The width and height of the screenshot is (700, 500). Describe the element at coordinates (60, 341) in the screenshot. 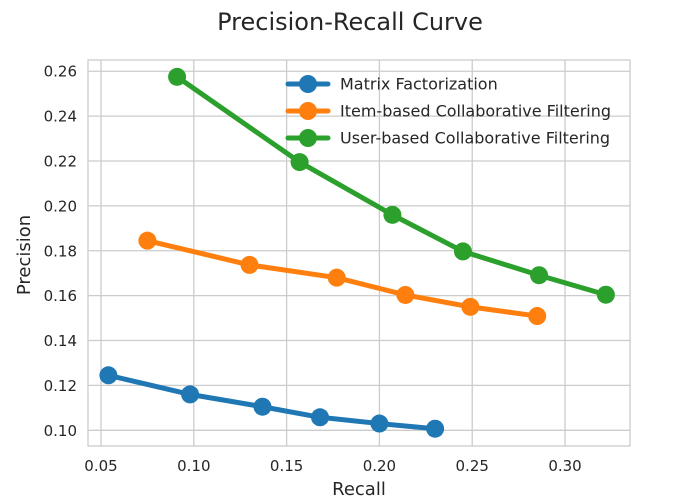

I see `y-tick-label: 0.14` at that location.